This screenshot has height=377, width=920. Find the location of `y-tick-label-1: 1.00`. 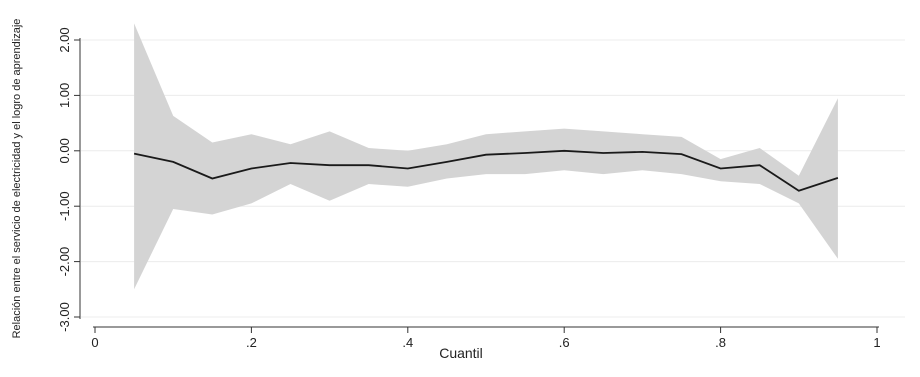

y-tick-label-1: 1.00 is located at coordinates (64, 95).